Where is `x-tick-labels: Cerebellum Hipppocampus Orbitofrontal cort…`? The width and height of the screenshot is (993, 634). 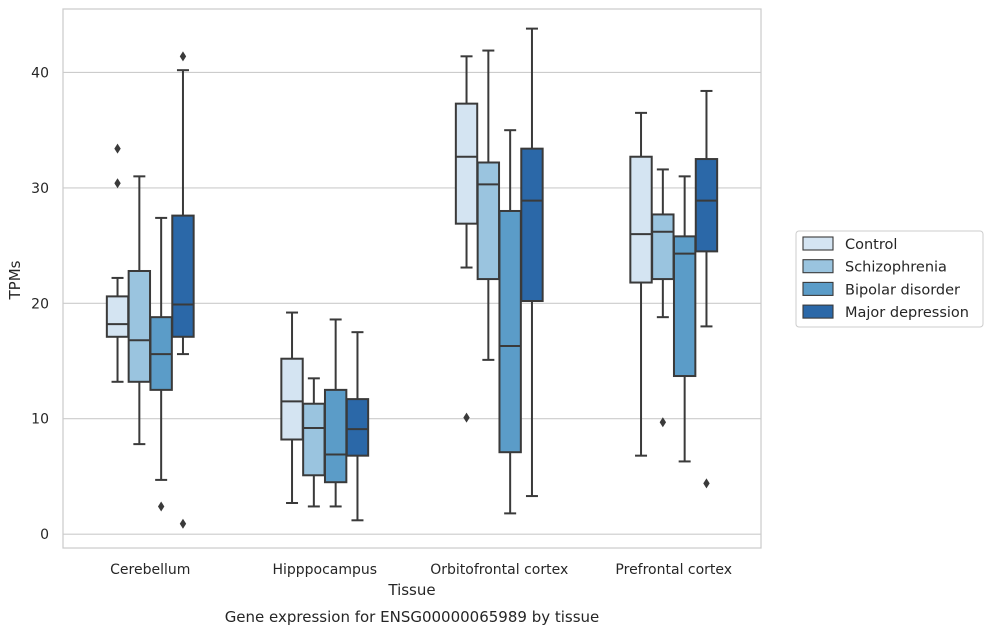 x-tick-labels: Cerebellum Hipppocampus Orbitofrontal cort… is located at coordinates (421, 570).